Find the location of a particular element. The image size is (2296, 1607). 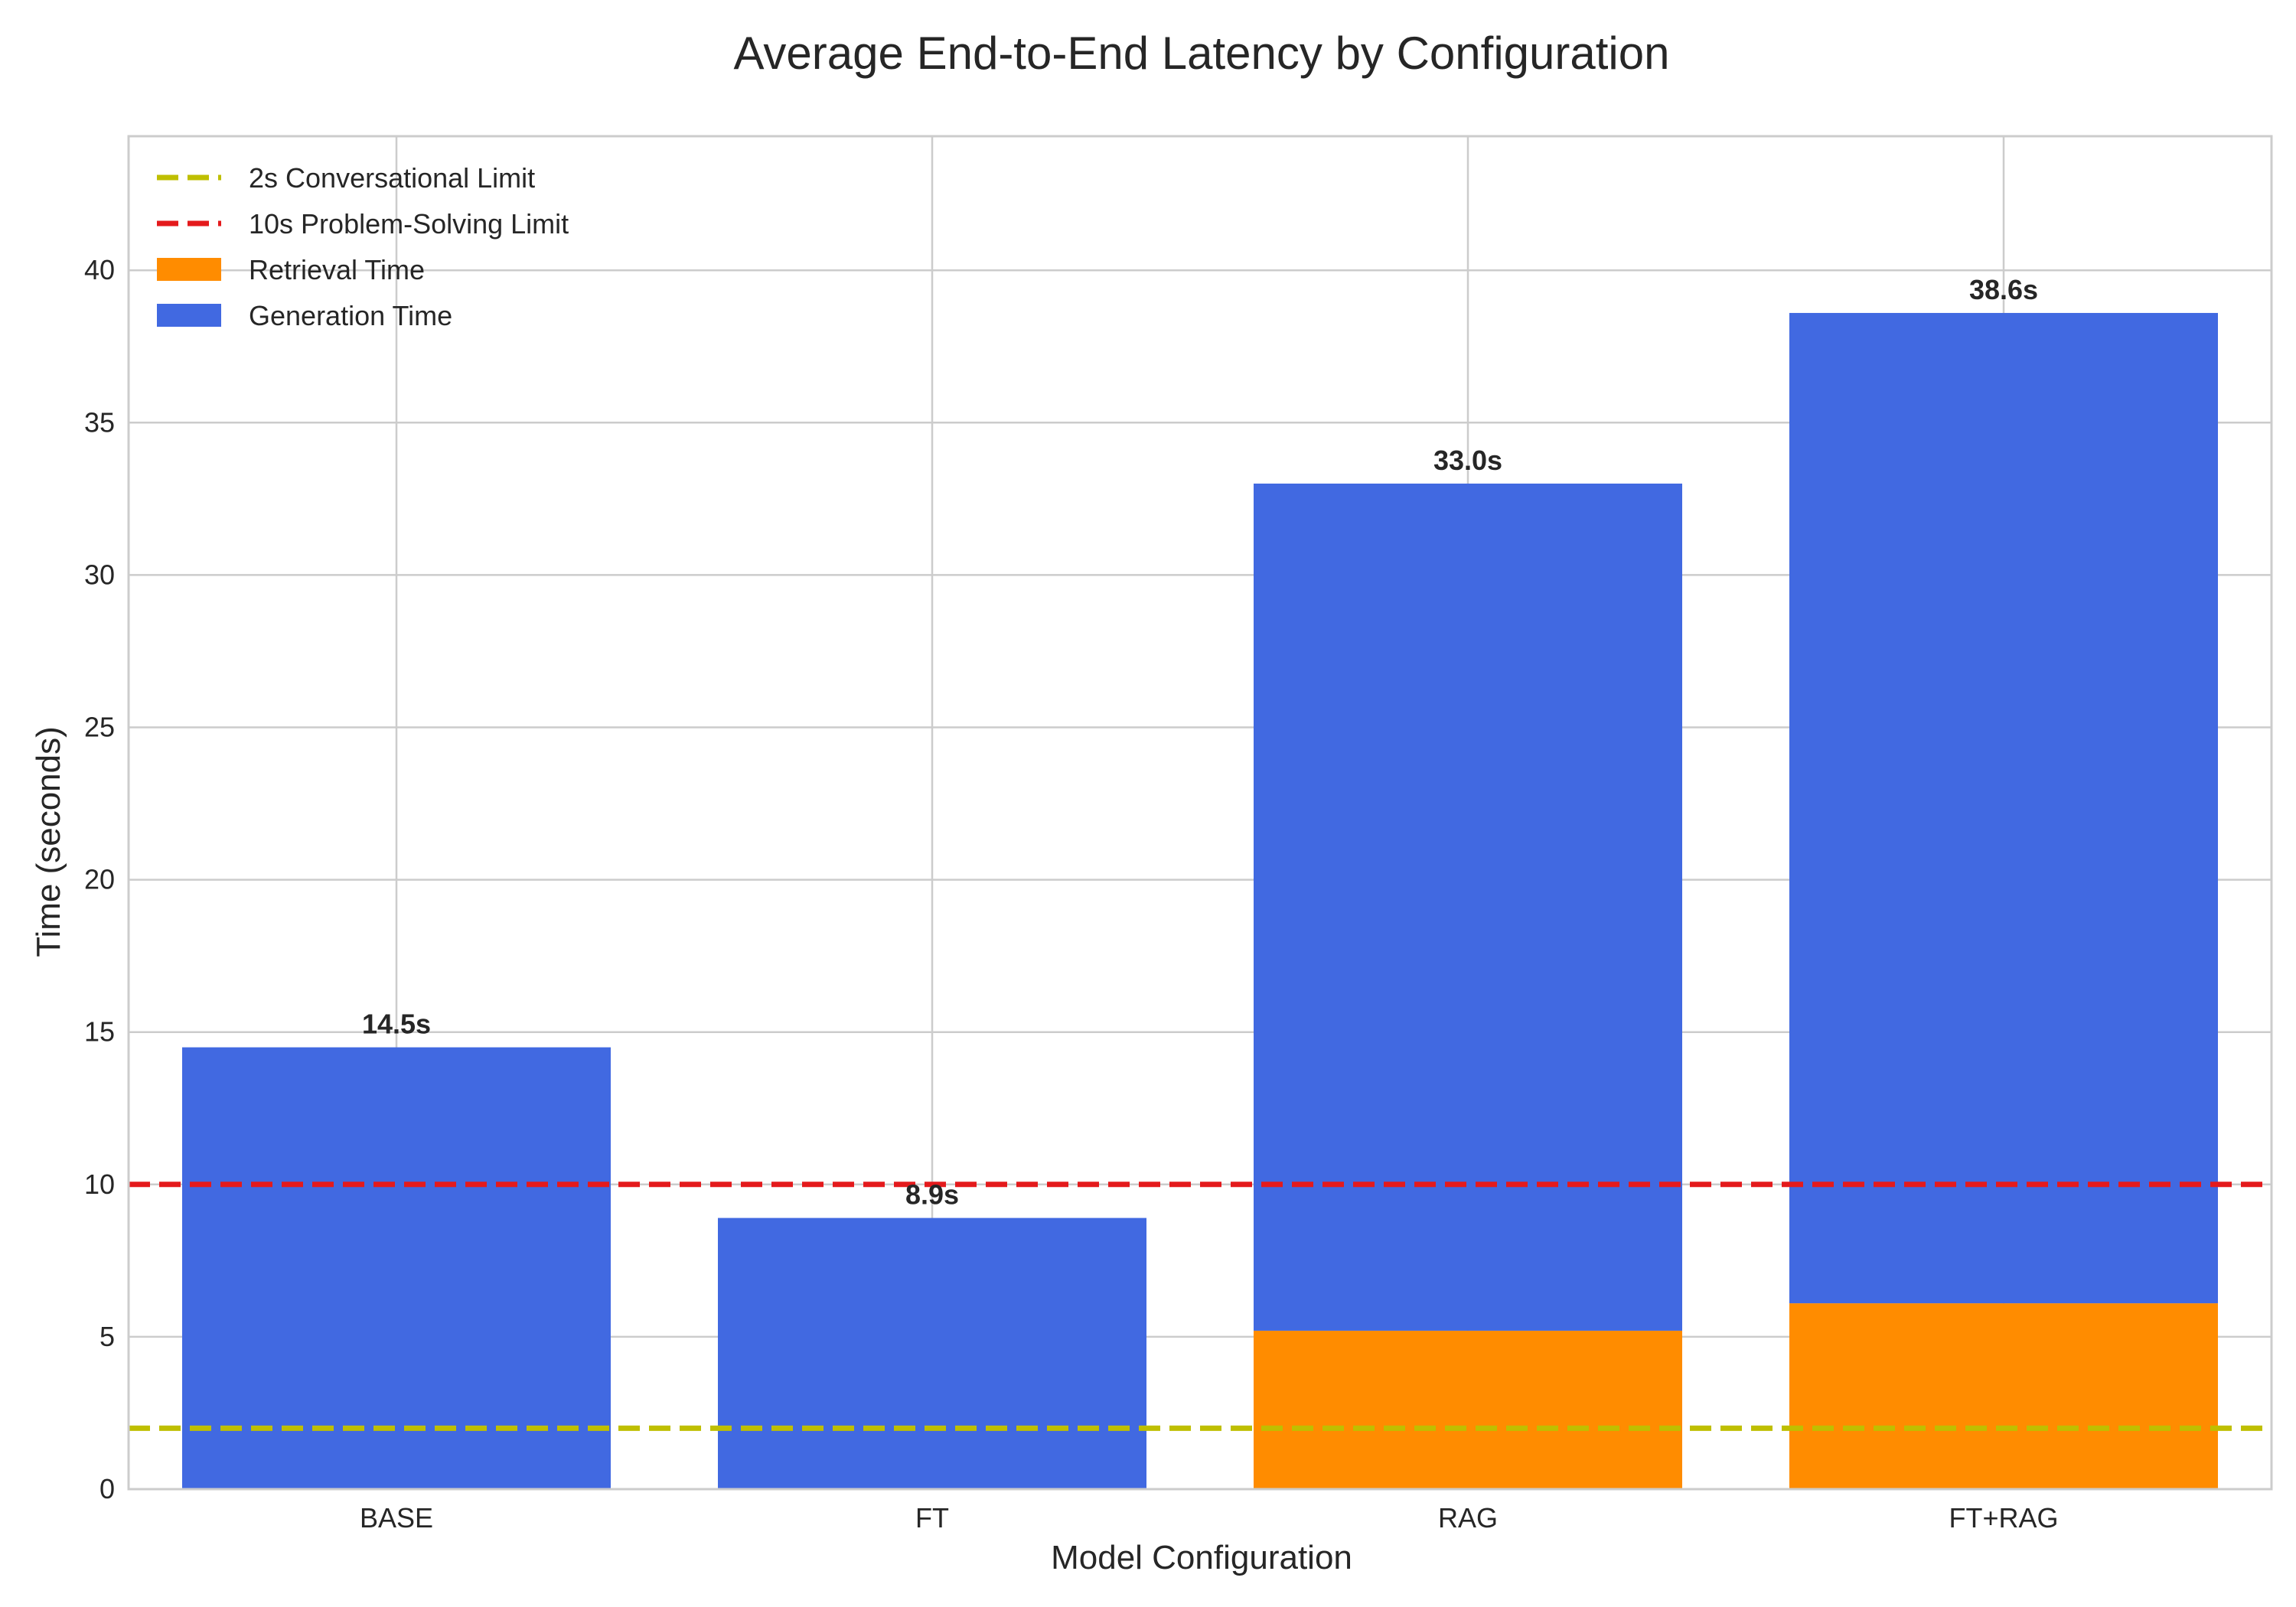

x-tick-label: RAG is located at coordinates (1468, 1518).